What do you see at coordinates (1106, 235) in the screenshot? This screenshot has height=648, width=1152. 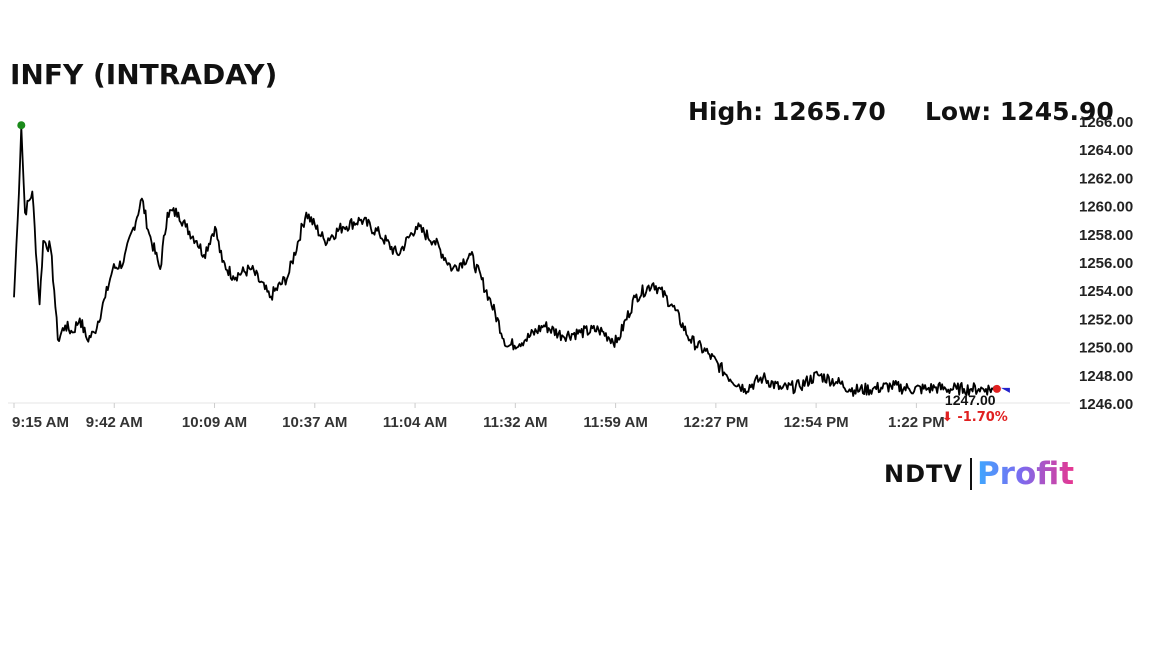 I see `y-tick-label: 1258.00` at bounding box center [1106, 235].